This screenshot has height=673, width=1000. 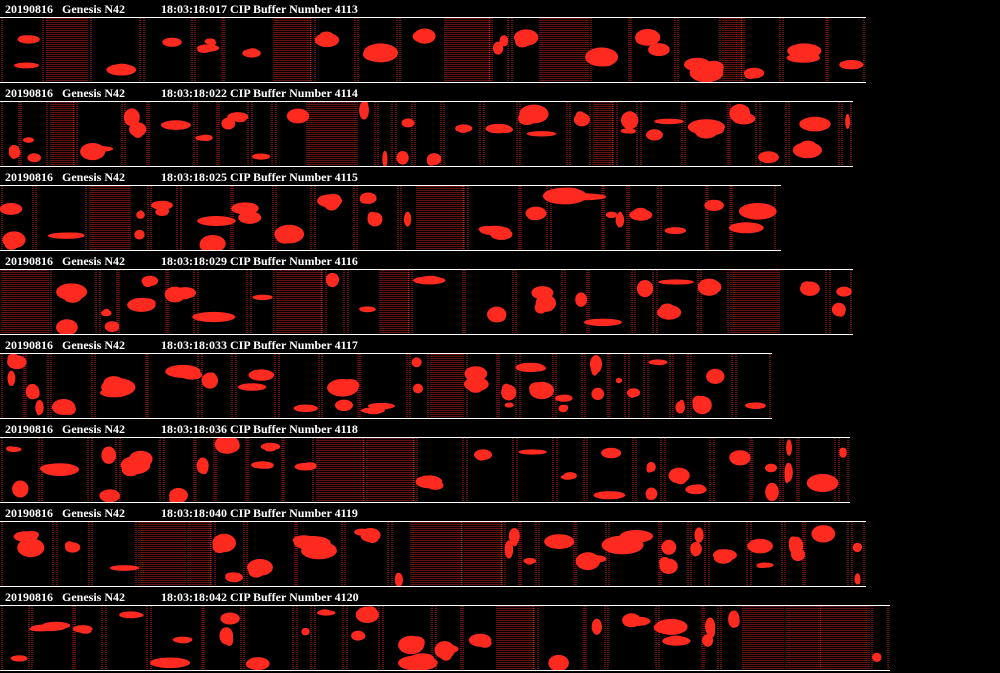 I want to click on buffer-title: 18:03:18:029 CIP Buffer Number 4116, so click(x=259, y=261).